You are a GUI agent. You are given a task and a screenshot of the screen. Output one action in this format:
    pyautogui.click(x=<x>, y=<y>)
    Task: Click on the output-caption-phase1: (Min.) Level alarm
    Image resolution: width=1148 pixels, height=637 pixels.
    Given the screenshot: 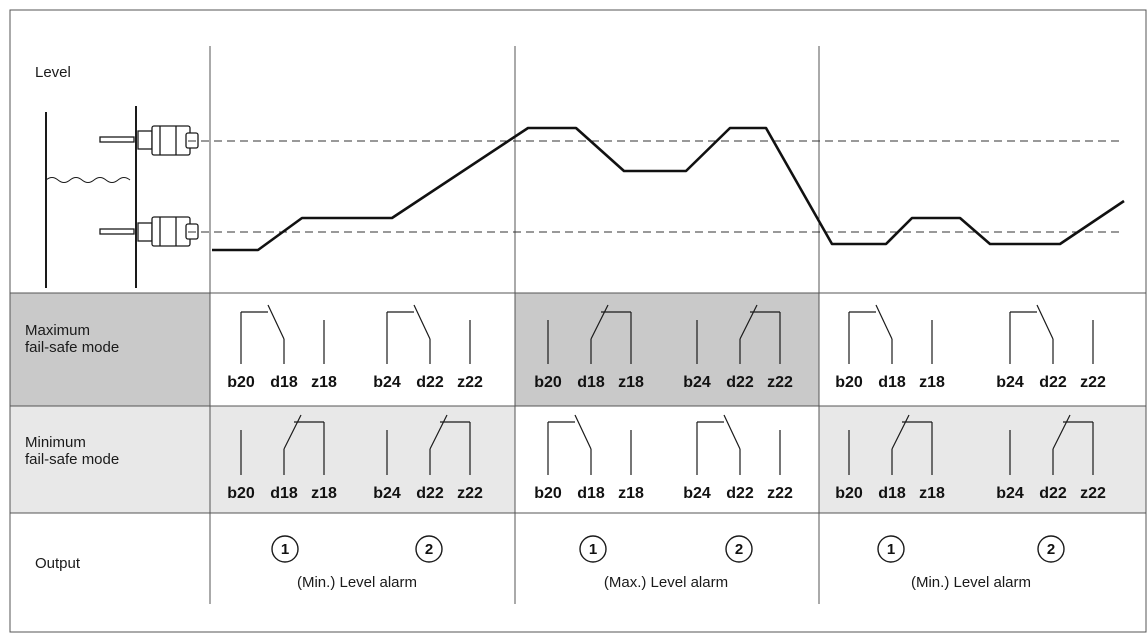 What is the action you would take?
    pyautogui.click(x=357, y=582)
    